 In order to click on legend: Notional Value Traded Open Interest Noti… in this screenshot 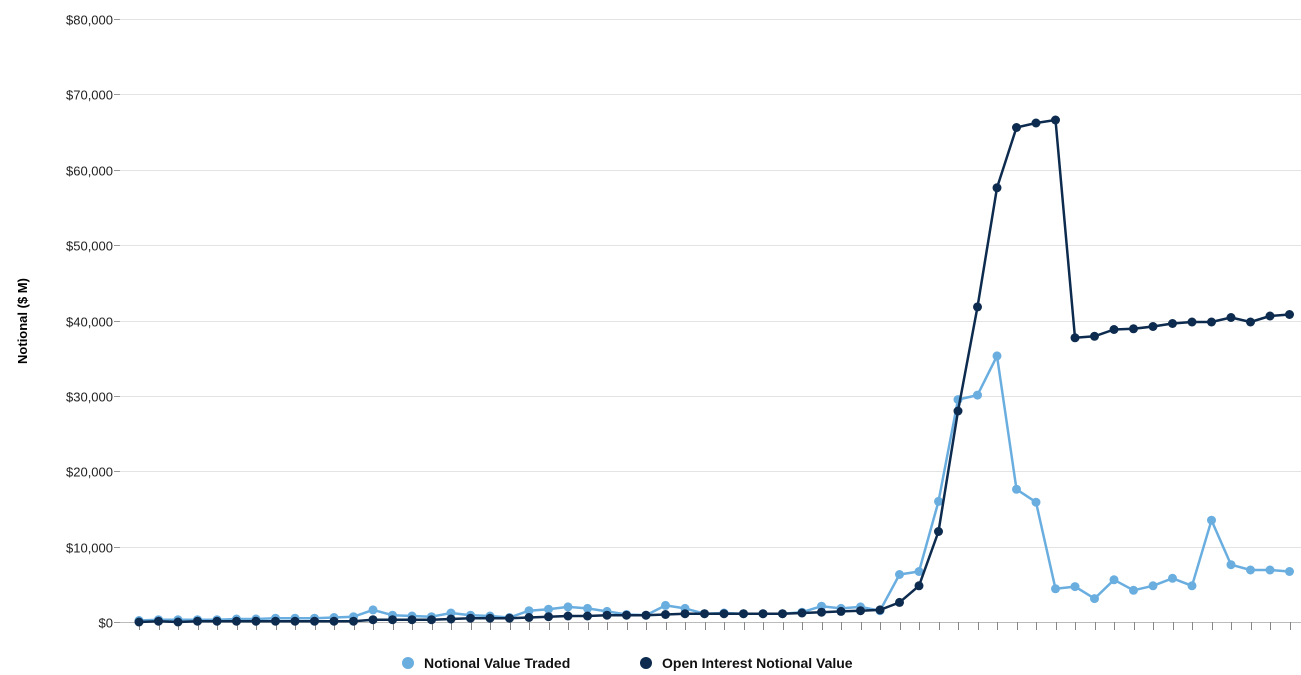, I will do `click(627, 663)`.